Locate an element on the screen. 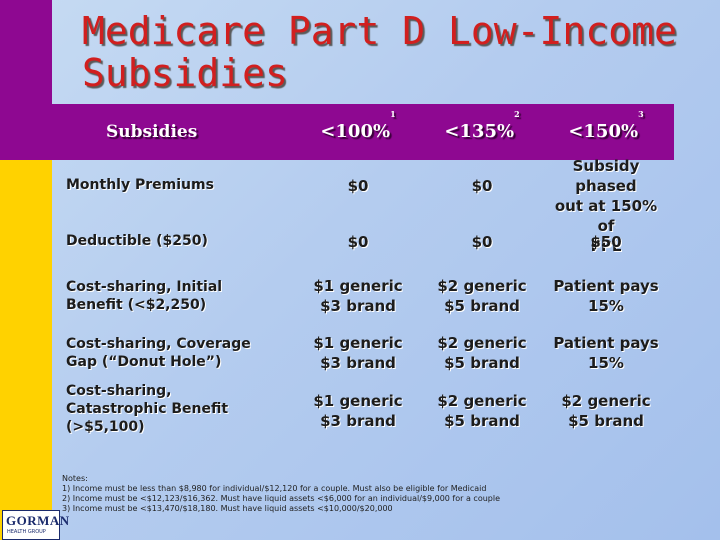 The height and width of the screenshot is (540, 720). header-col-100-label: <100% is located at coordinates (355, 131).